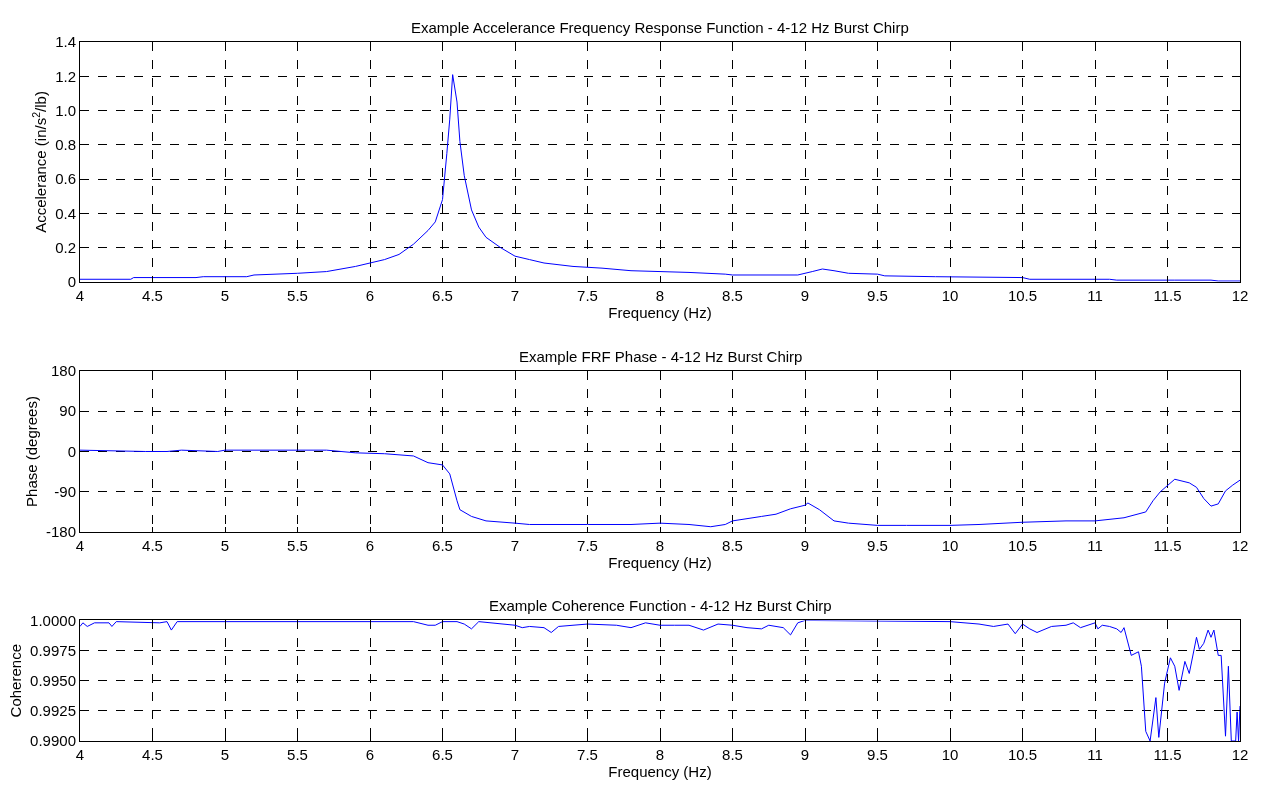 Image resolution: width=1273 pixels, height=793 pixels. What do you see at coordinates (65, 179) in the screenshot?
I see `y-tick-label: 0.6` at bounding box center [65, 179].